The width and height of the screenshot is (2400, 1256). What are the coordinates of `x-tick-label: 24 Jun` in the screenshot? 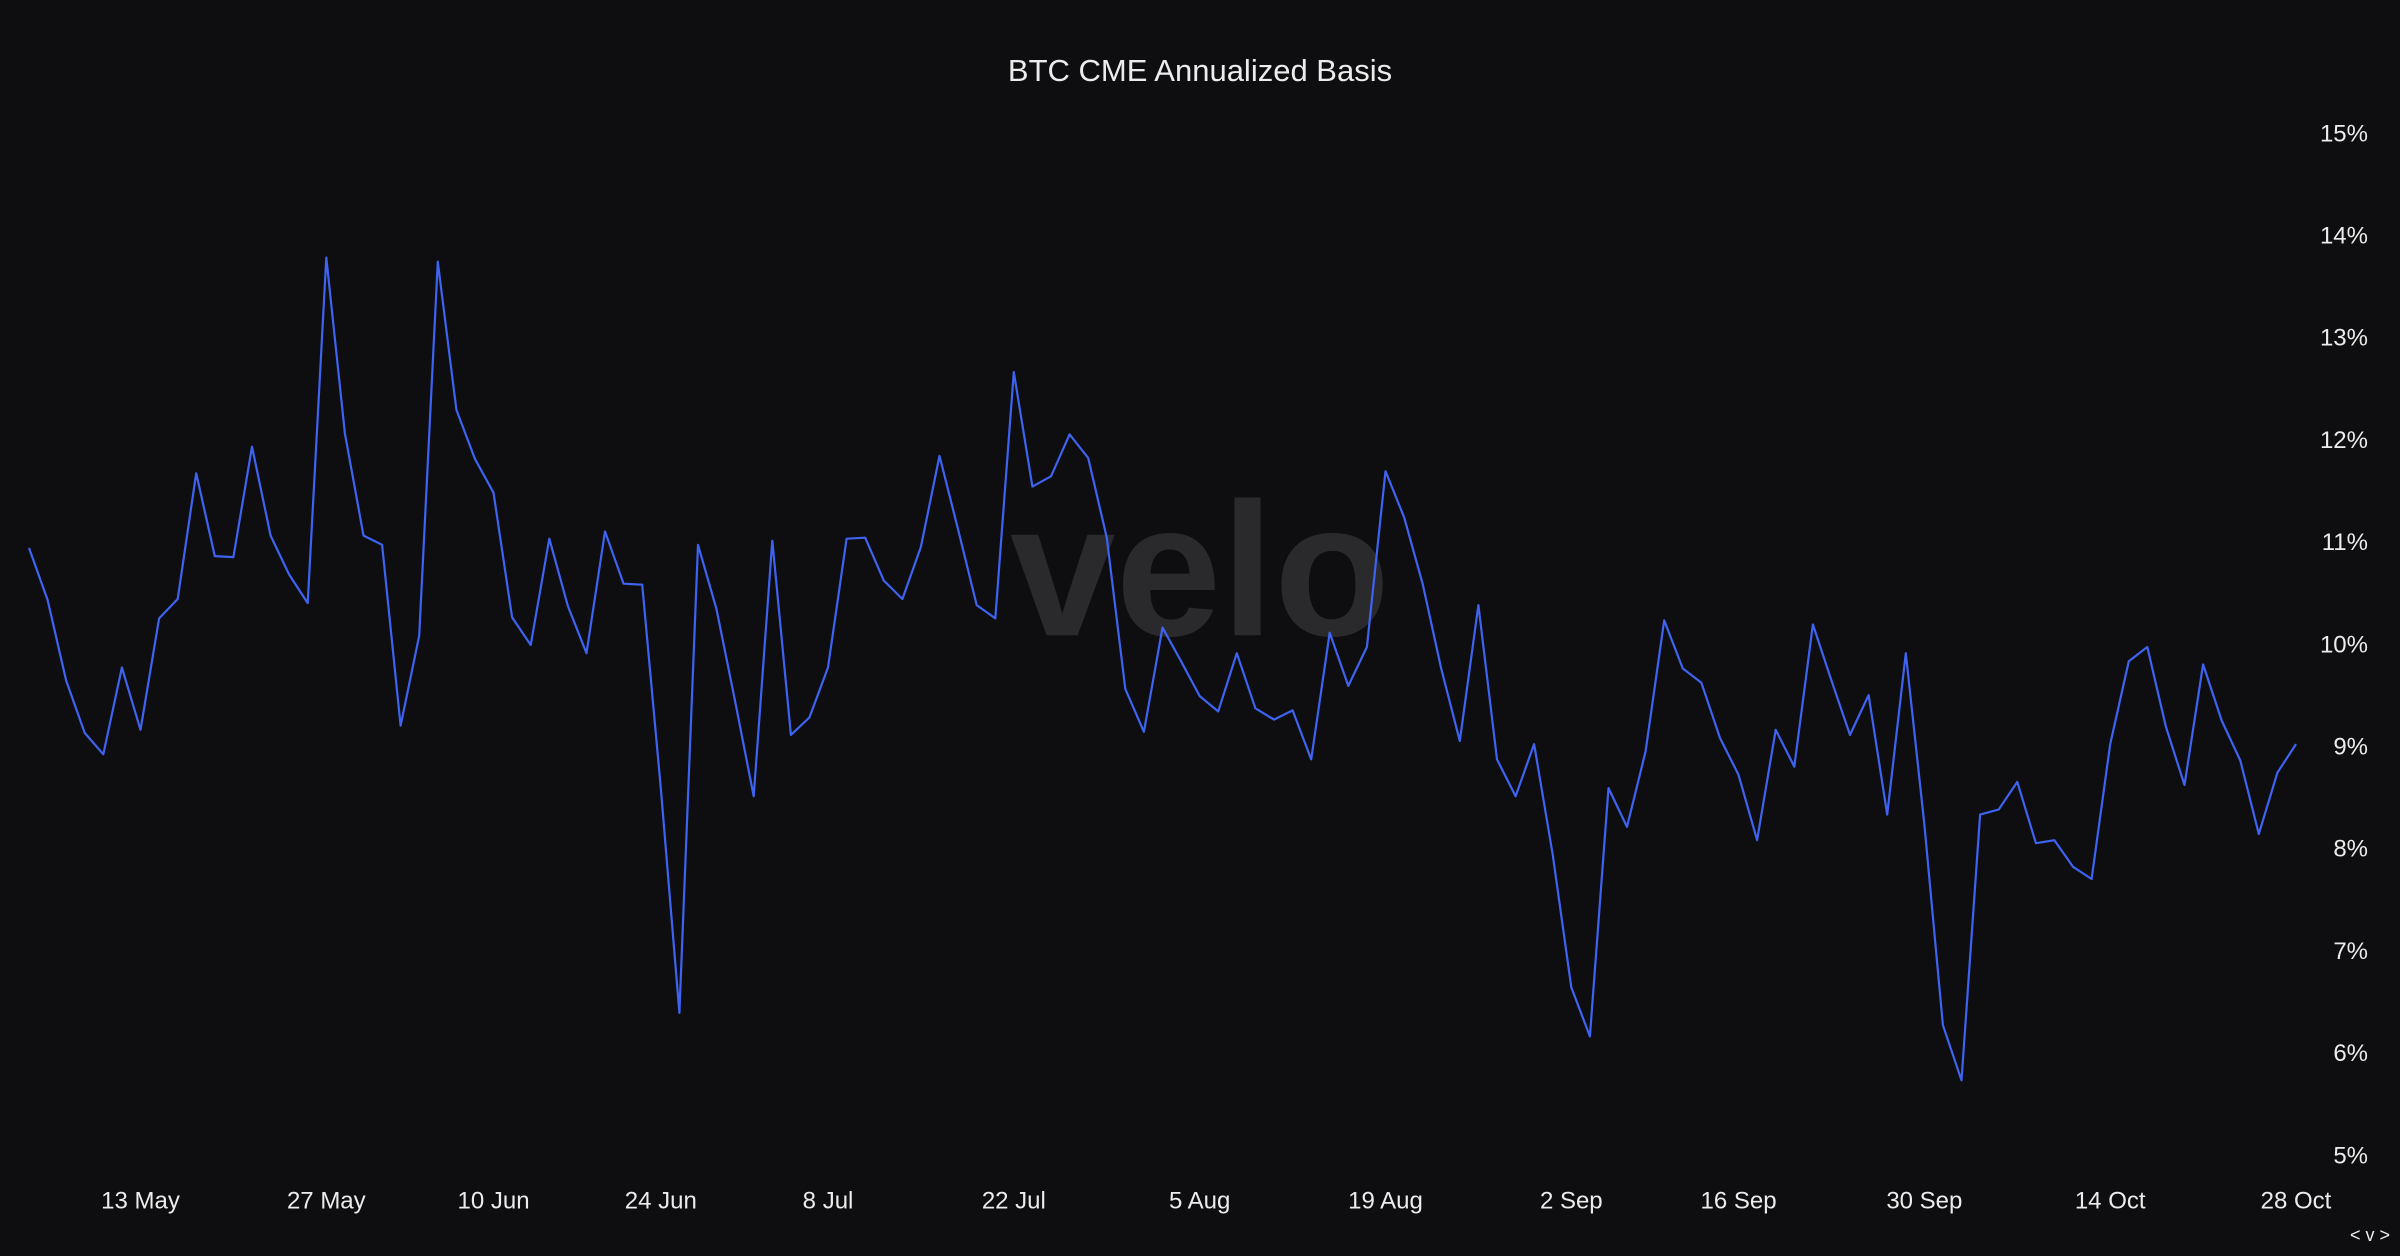 It's located at (661, 1200).